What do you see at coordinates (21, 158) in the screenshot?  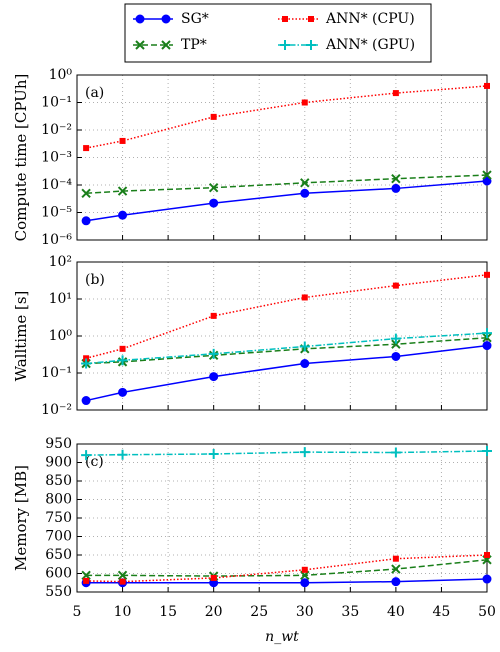 I see `y-axis-label: Compute time [CPUh]` at bounding box center [21, 158].